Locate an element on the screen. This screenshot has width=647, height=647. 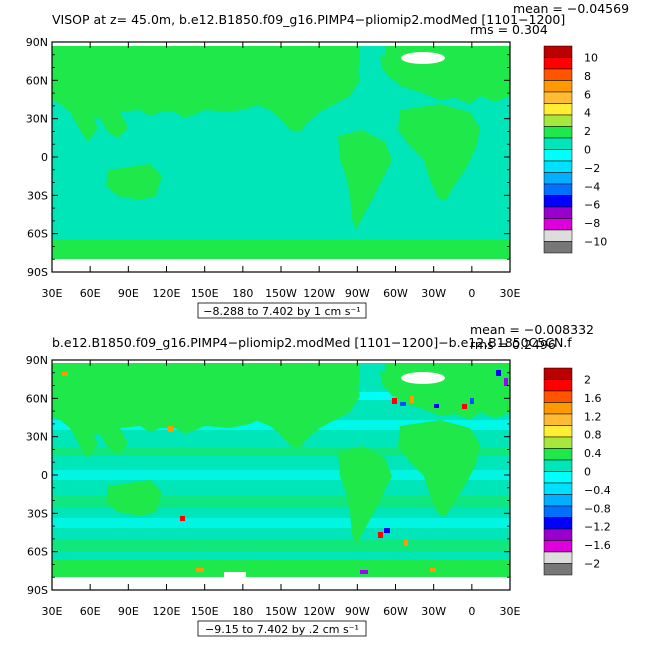
panel-2-range: −9.15 to 7.402 by .2 cm s⁻¹ is located at coordinates (282, 629).